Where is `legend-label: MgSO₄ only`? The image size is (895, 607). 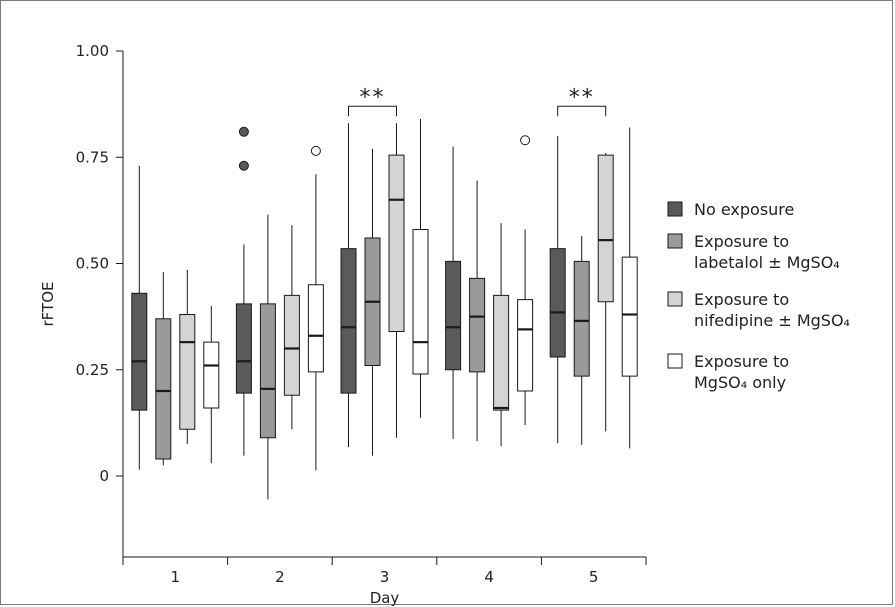
legend-label: MgSO₄ only is located at coordinates (740, 382).